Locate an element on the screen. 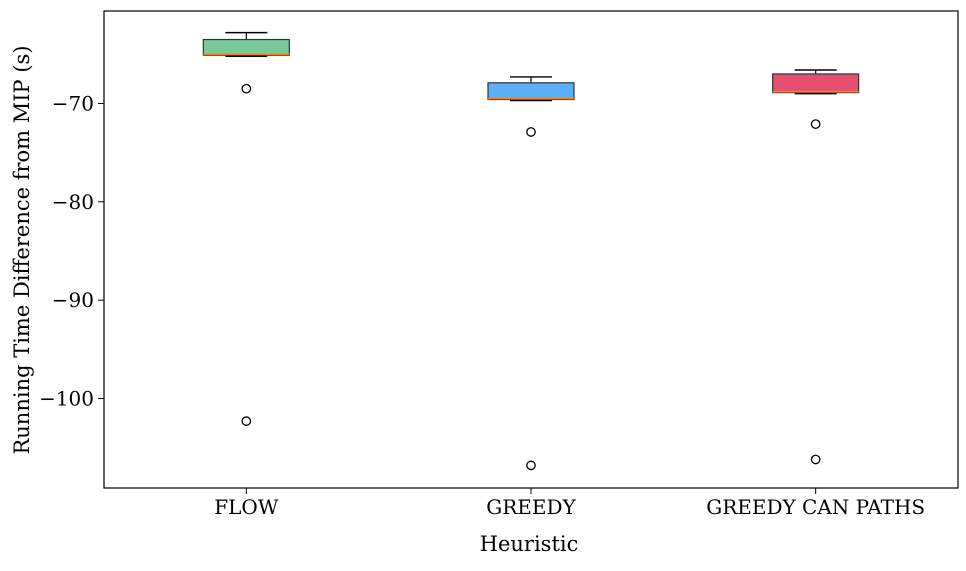 The width and height of the screenshot is (966, 571). y-tick-label: −80 is located at coordinates (73, 202).